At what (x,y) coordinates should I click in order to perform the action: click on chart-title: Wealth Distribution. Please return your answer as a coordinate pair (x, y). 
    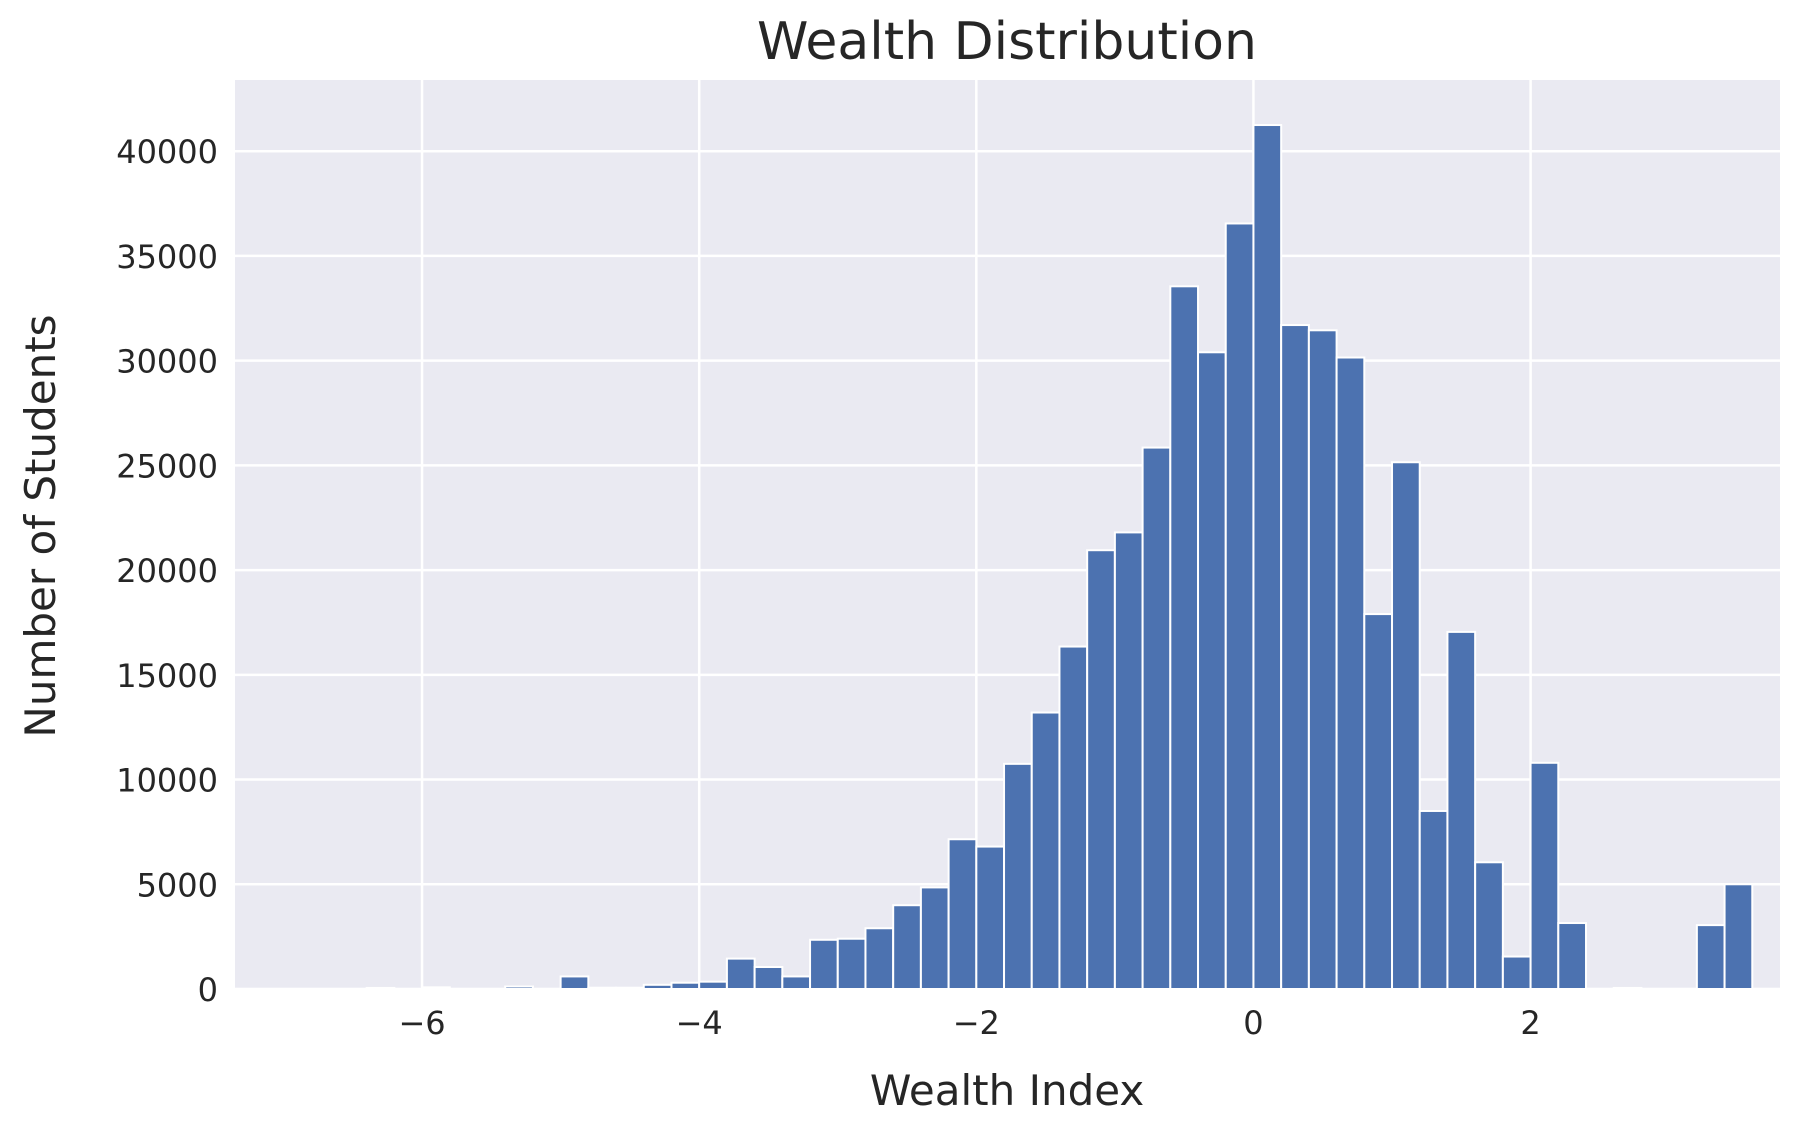
    Looking at the image, I should click on (1007, 42).